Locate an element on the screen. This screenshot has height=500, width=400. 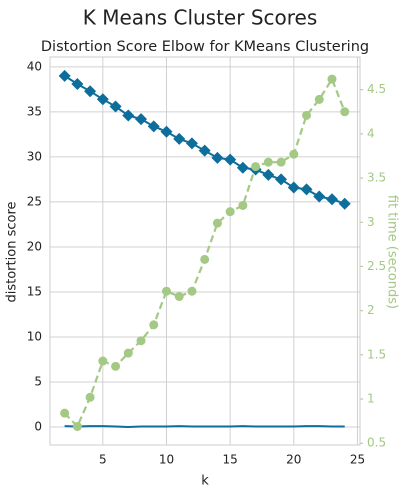
y-tick-label: 20 is located at coordinates (34, 246).